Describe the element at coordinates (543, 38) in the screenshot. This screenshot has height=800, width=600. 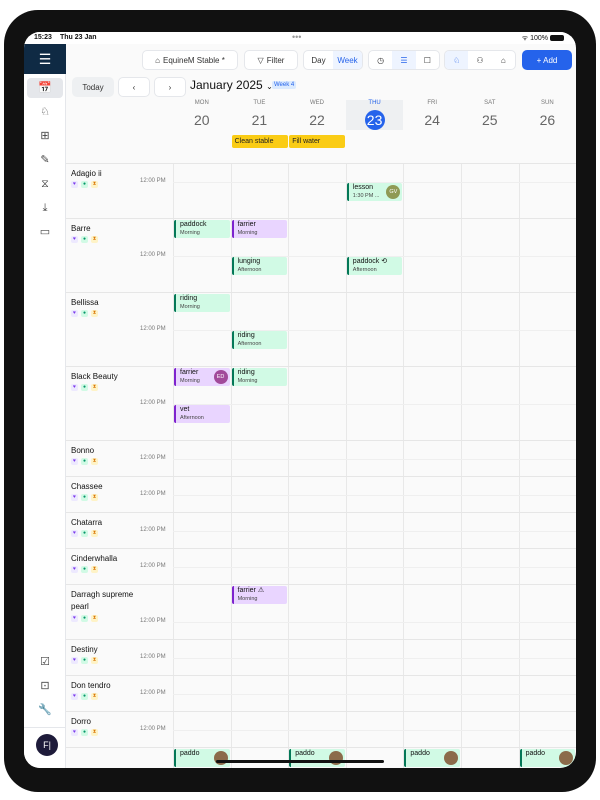
I see `battery-indicator: ᯤ 100%` at that location.